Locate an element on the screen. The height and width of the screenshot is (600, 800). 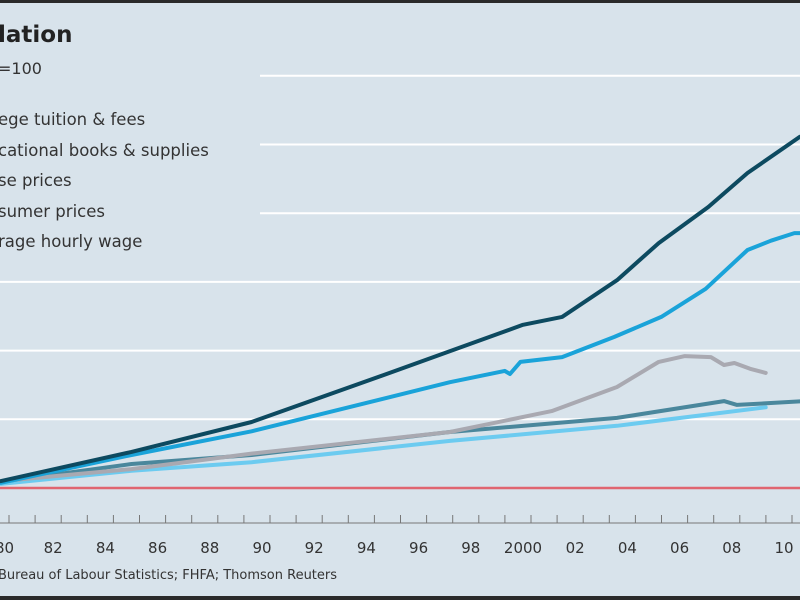
x-tick-label: 84 is located at coordinates (105, 548).